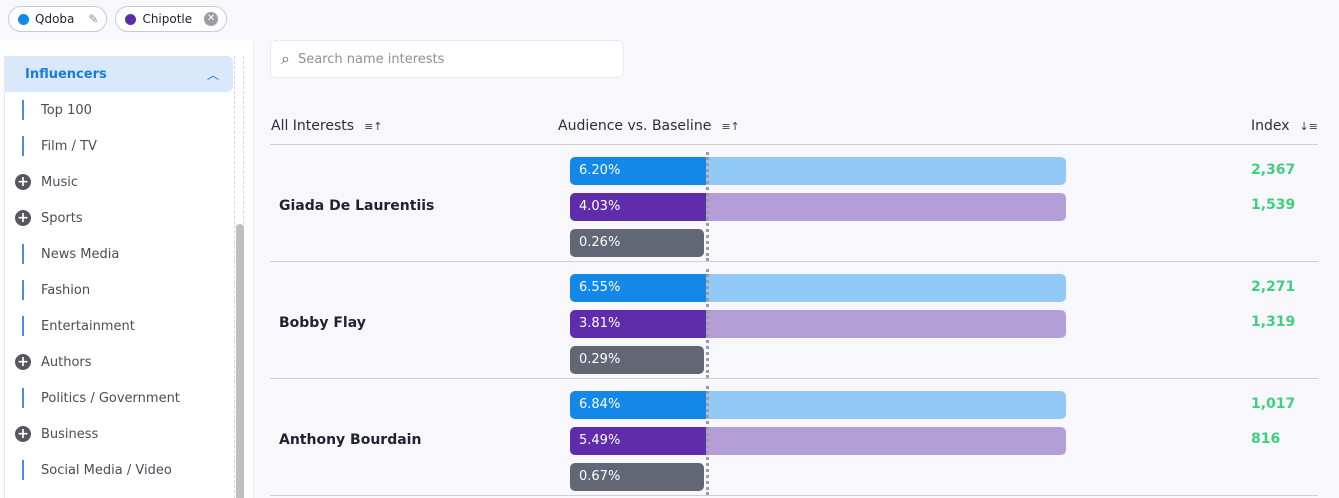 This screenshot has width=1339, height=498. What do you see at coordinates (1273, 205) in the screenshot?
I see `chipotle-index: 1,539` at bounding box center [1273, 205].